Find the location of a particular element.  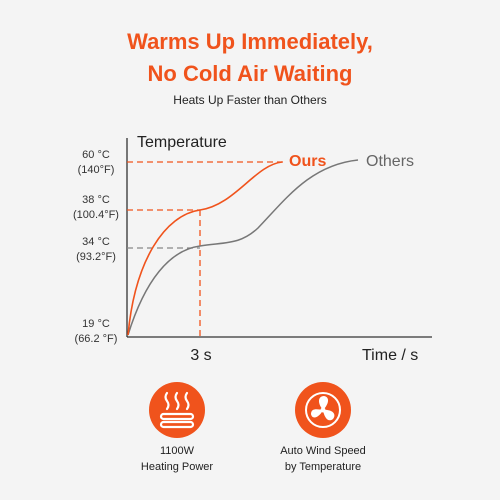

level-celsius: 60 °C is located at coordinates (96, 155).